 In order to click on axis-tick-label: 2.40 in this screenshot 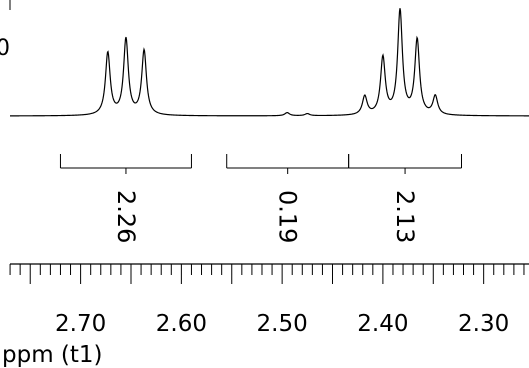, I will do `click(382, 324)`.